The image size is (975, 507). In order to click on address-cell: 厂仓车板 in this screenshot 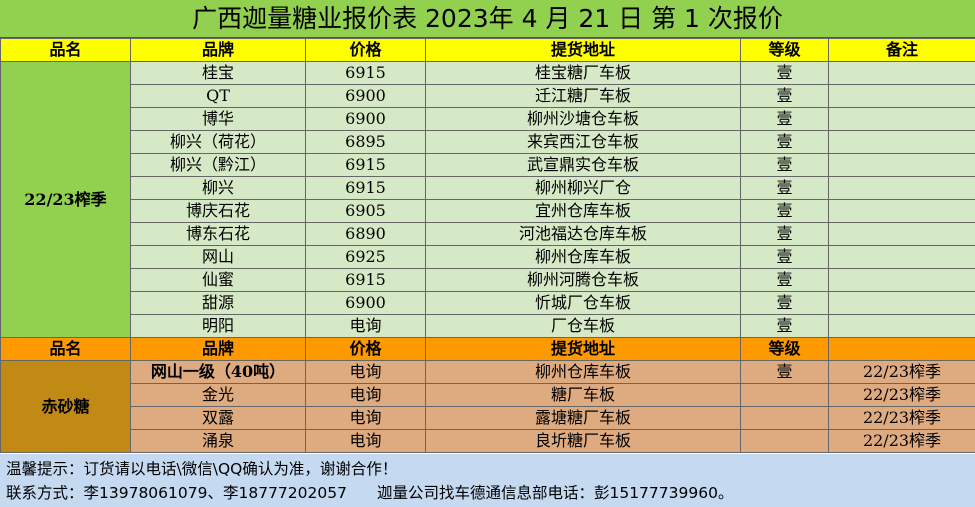, I will do `click(583, 326)`.